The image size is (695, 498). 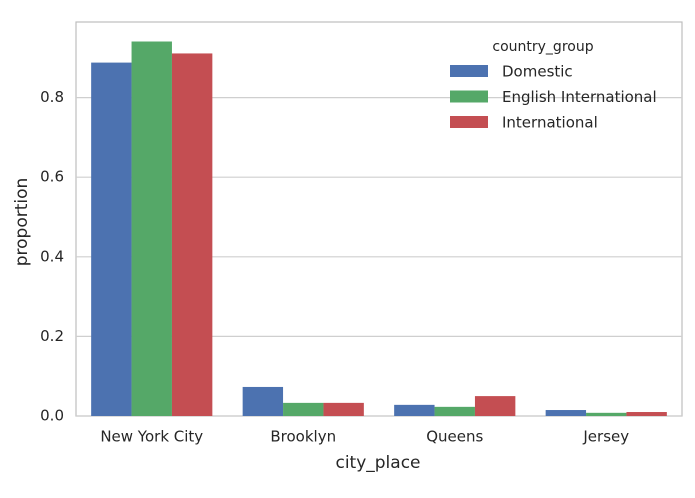 I want to click on x-axis-label: city_place, so click(x=377, y=463).